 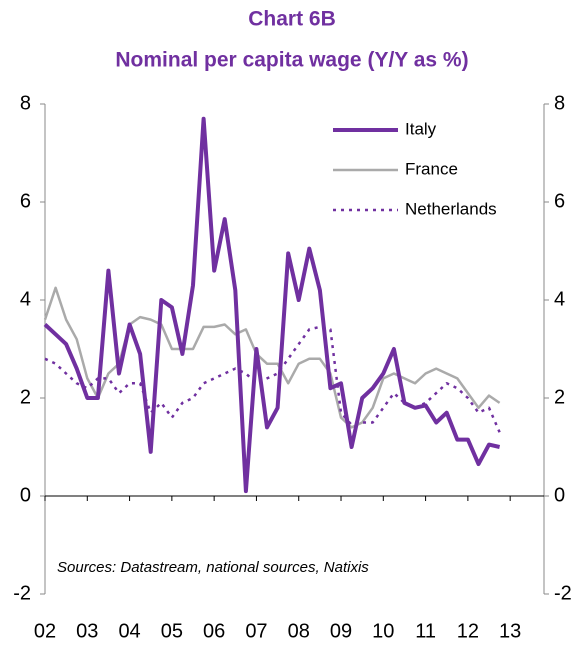 What do you see at coordinates (25, 397) in the screenshot?
I see `y-tick-label: 2` at bounding box center [25, 397].